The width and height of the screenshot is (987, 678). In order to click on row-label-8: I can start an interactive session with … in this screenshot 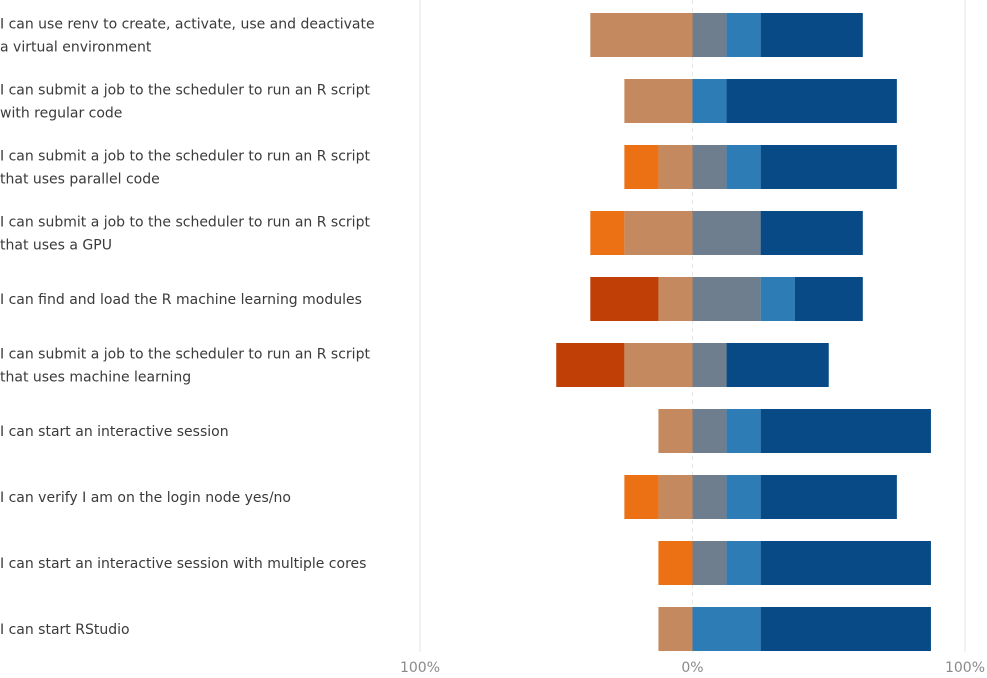, I will do `click(183, 564)`.